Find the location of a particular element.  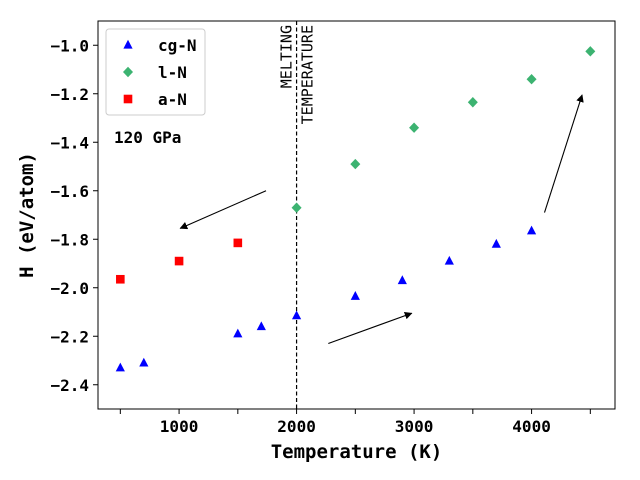

melting-label-line2: TEMPERATURE is located at coordinates (308, 74).